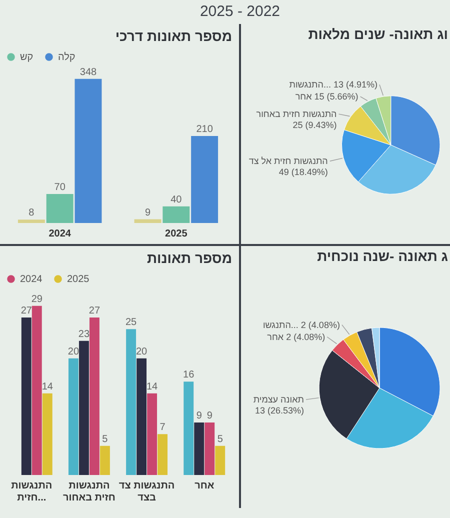 The image size is (450, 518). Describe the element at coordinates (173, 36) in the screenshot. I see `chart-title: מספר תאונות דרכי` at that location.